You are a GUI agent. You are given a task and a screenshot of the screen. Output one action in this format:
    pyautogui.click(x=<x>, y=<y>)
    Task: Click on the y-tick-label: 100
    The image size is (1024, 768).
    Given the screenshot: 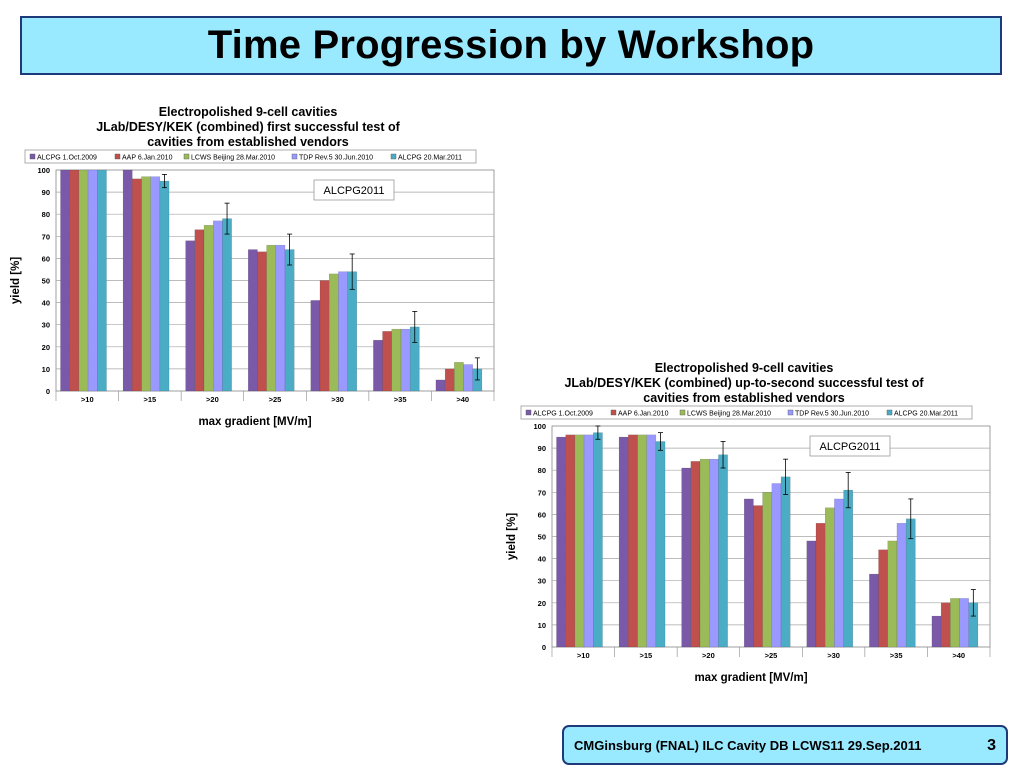 What is the action you would take?
    pyautogui.click(x=539, y=426)
    